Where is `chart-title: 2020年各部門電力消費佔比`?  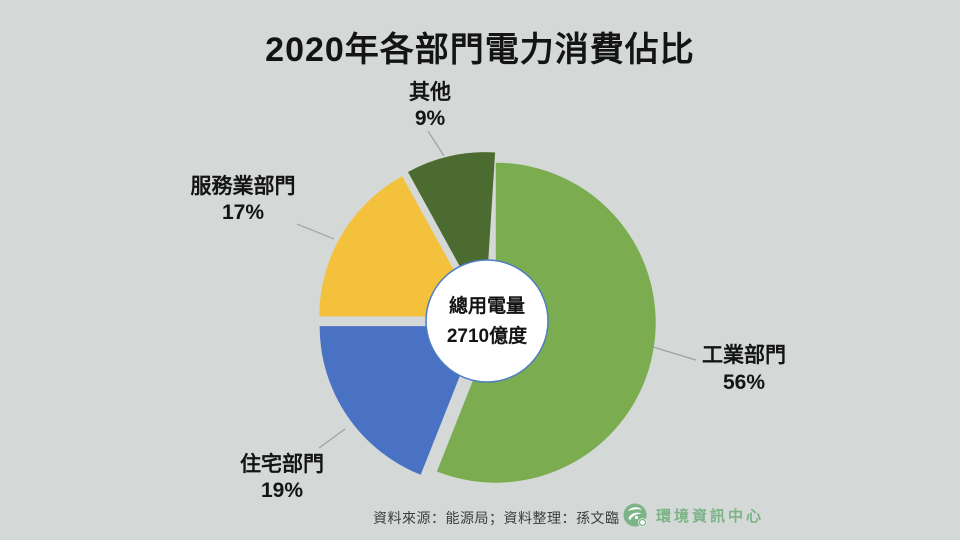 chart-title: 2020年各部門電力消費佔比 is located at coordinates (480, 50).